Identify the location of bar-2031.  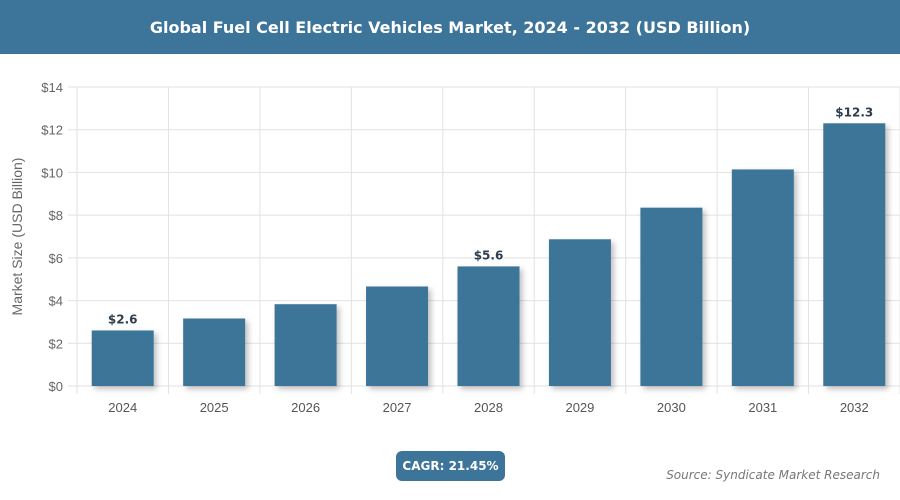
(762, 277).